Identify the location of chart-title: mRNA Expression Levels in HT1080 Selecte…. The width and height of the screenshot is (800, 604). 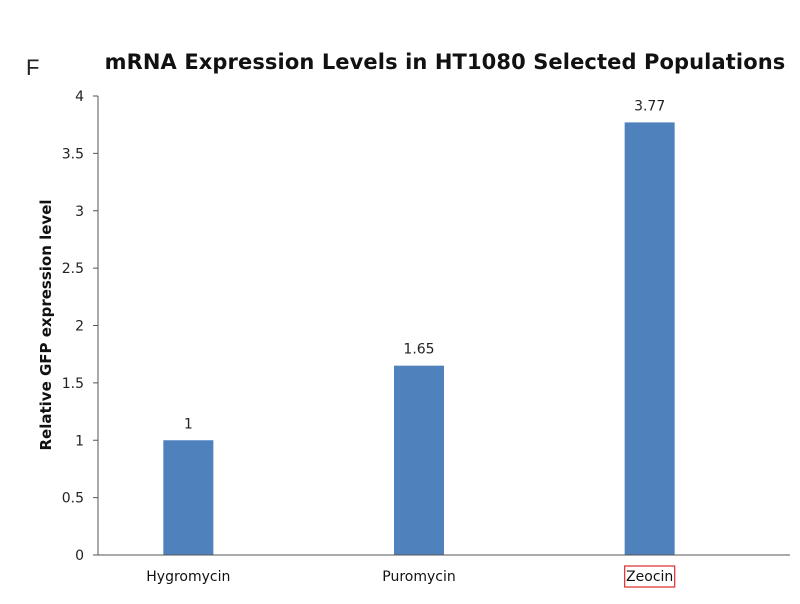
(445, 62).